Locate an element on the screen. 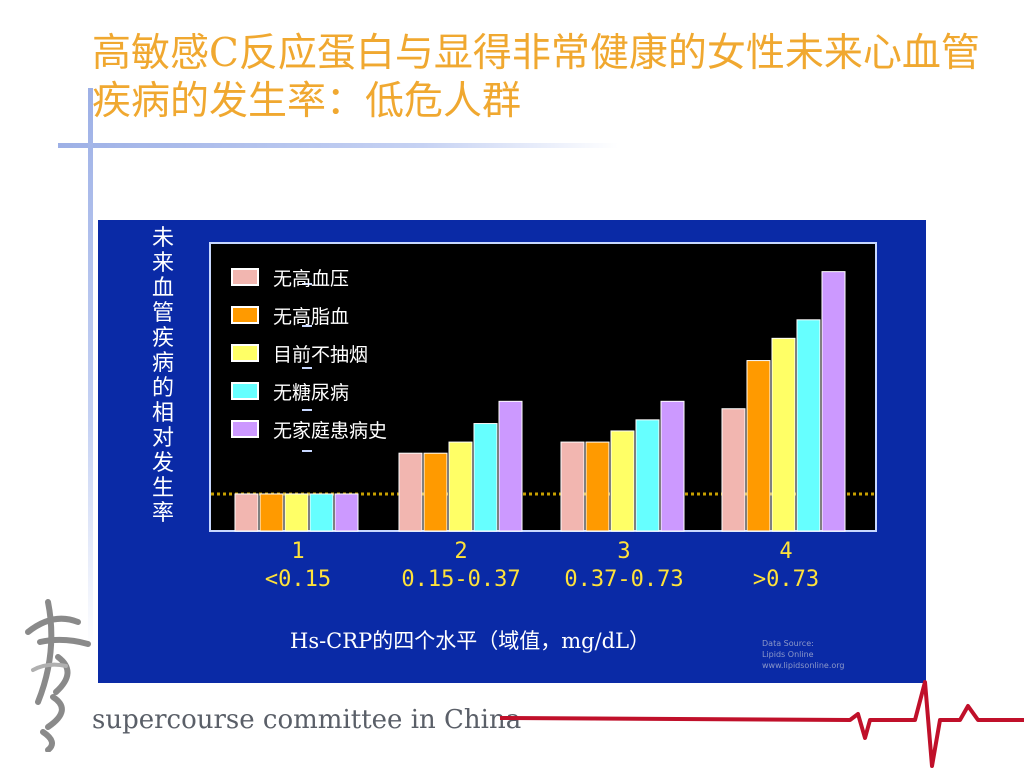  legend-item: 无家庭患病史 is located at coordinates (309, 429).